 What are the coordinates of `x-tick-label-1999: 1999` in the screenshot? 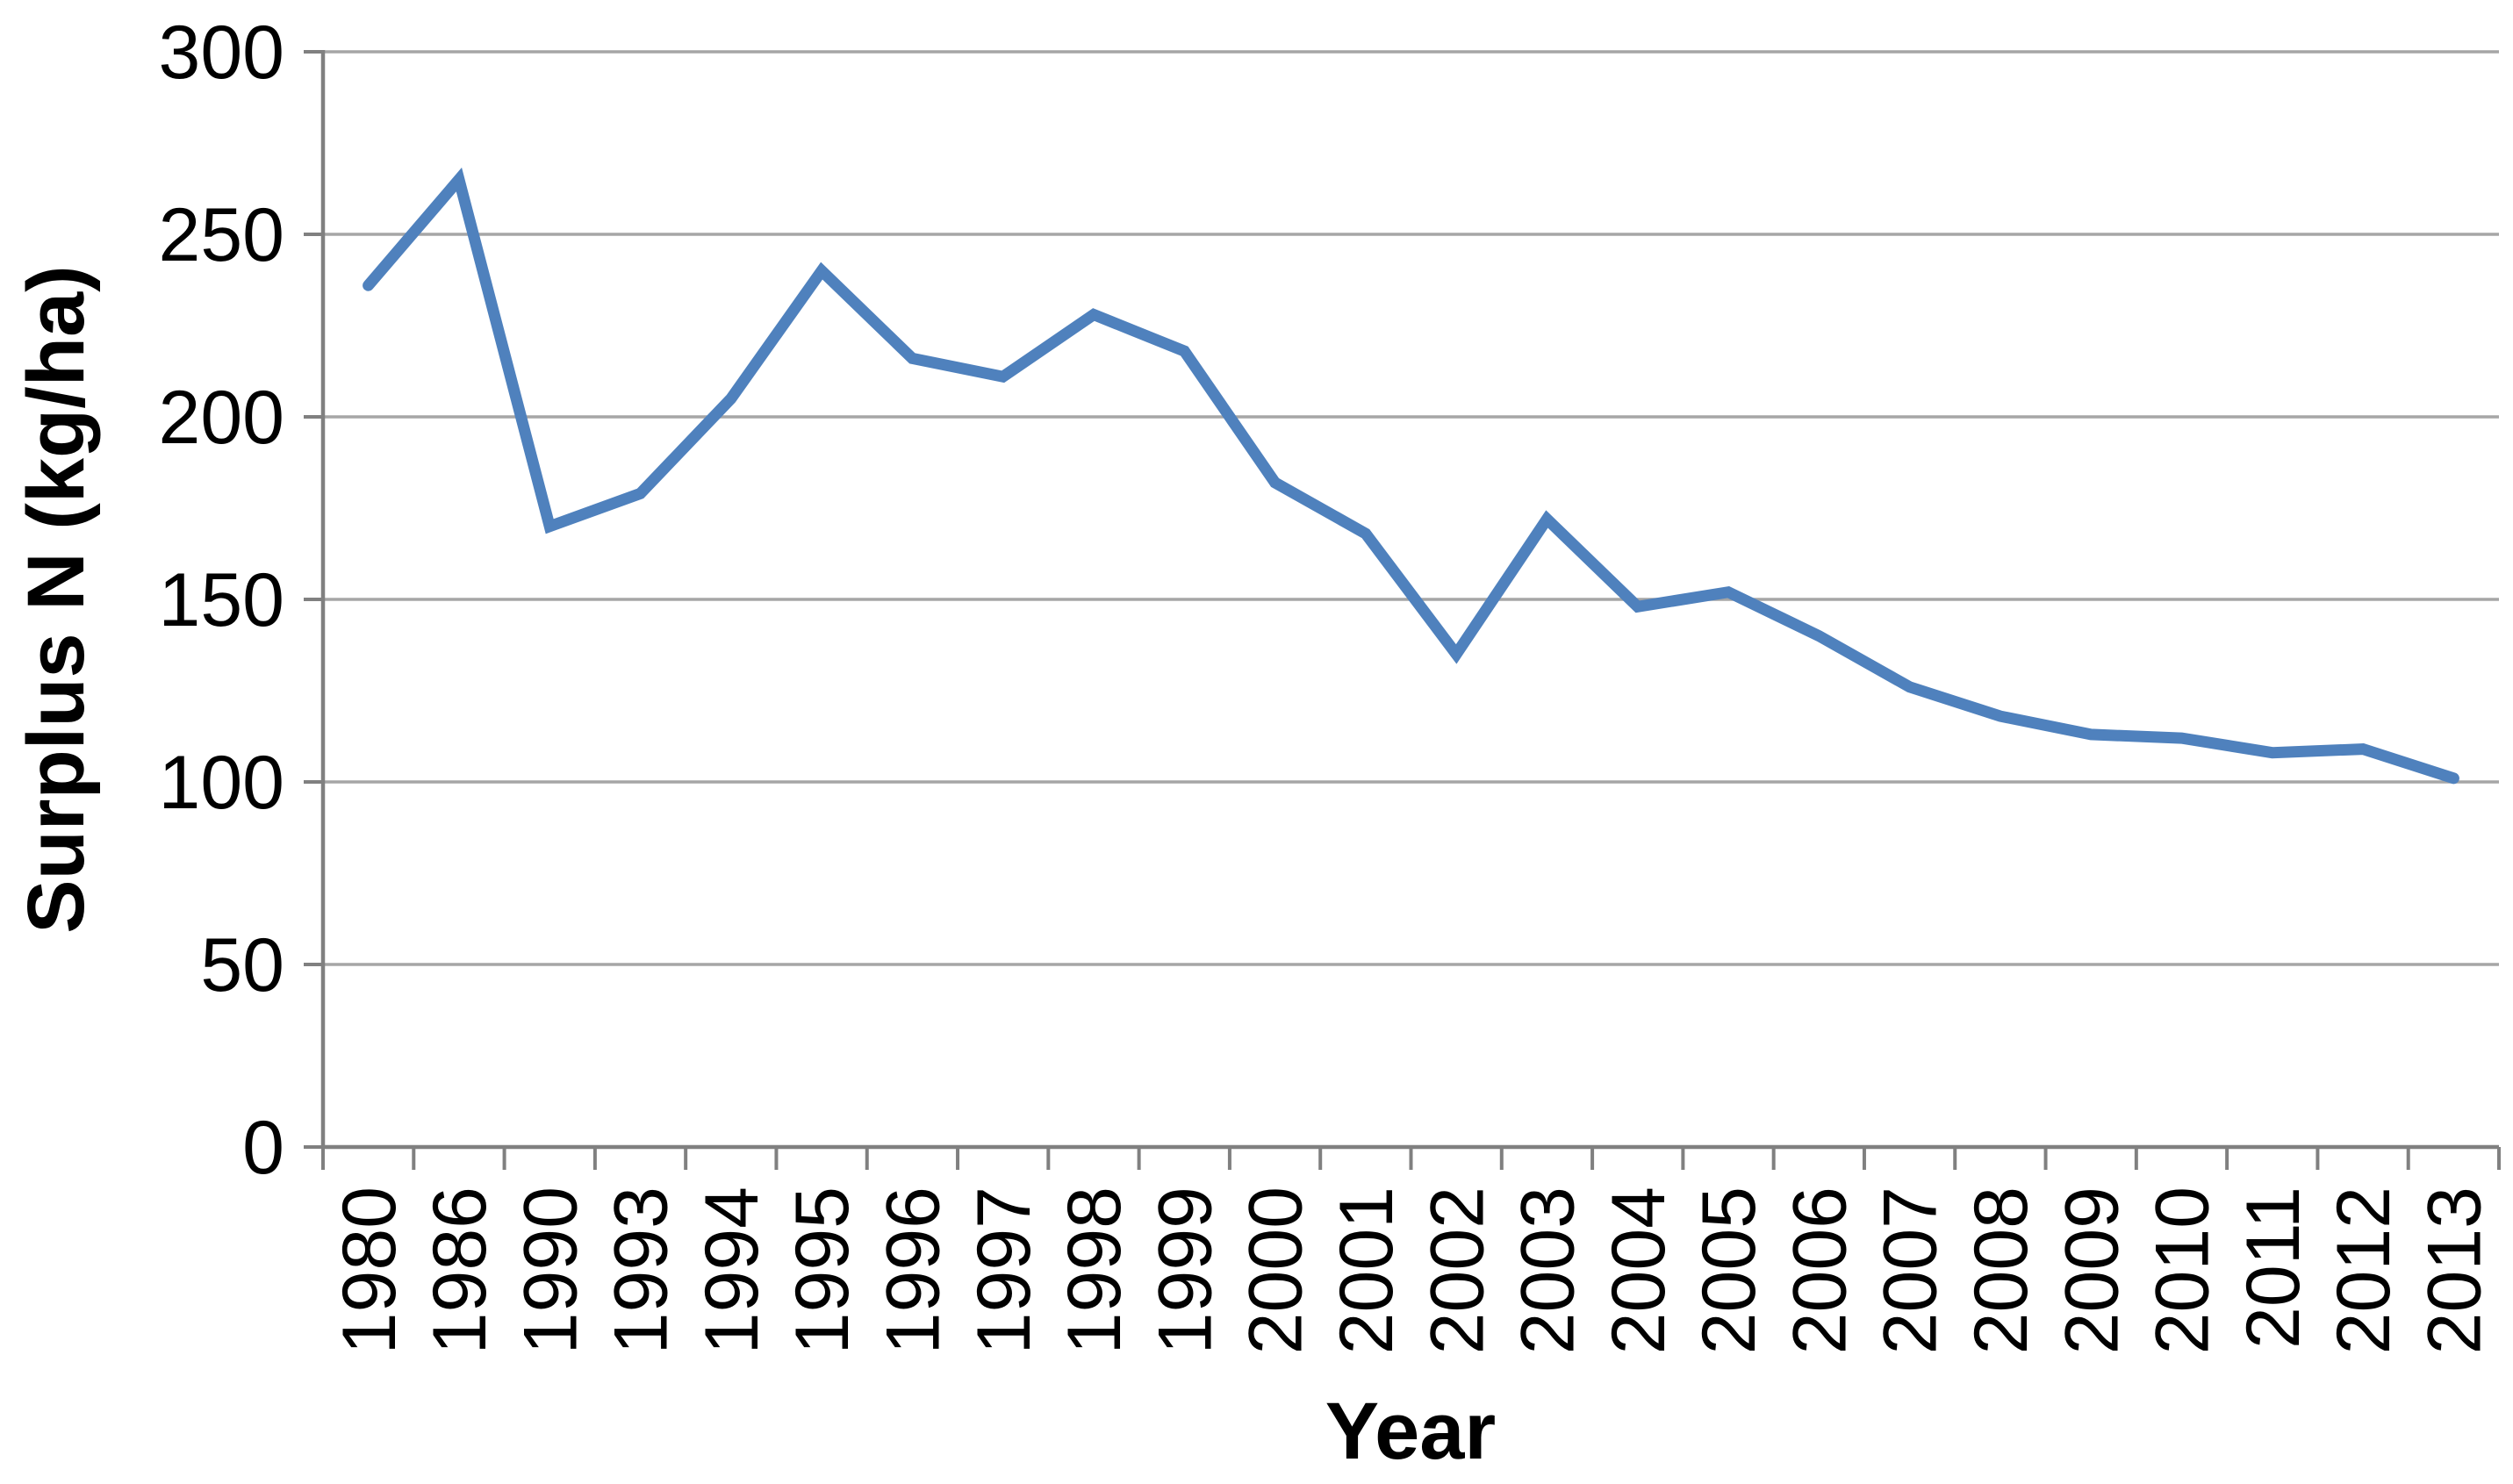 It's located at (1185, 1270).